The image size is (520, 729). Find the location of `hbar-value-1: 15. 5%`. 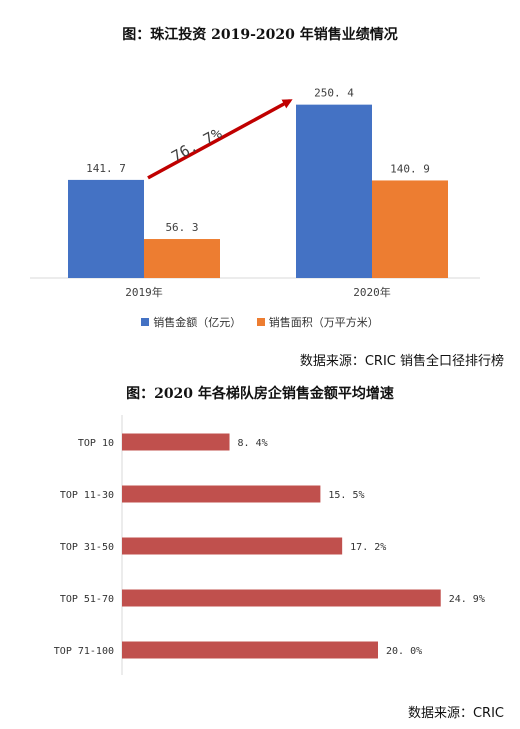

hbar-value-1: 15. 5% is located at coordinates (346, 495).